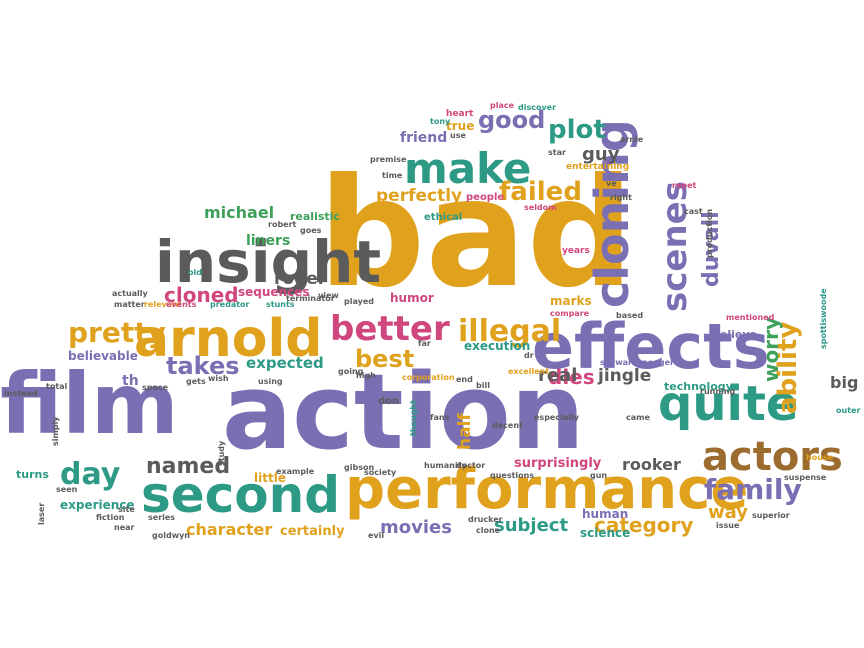  Describe the element at coordinates (460, 126) in the screenshot. I see `word: true` at that location.